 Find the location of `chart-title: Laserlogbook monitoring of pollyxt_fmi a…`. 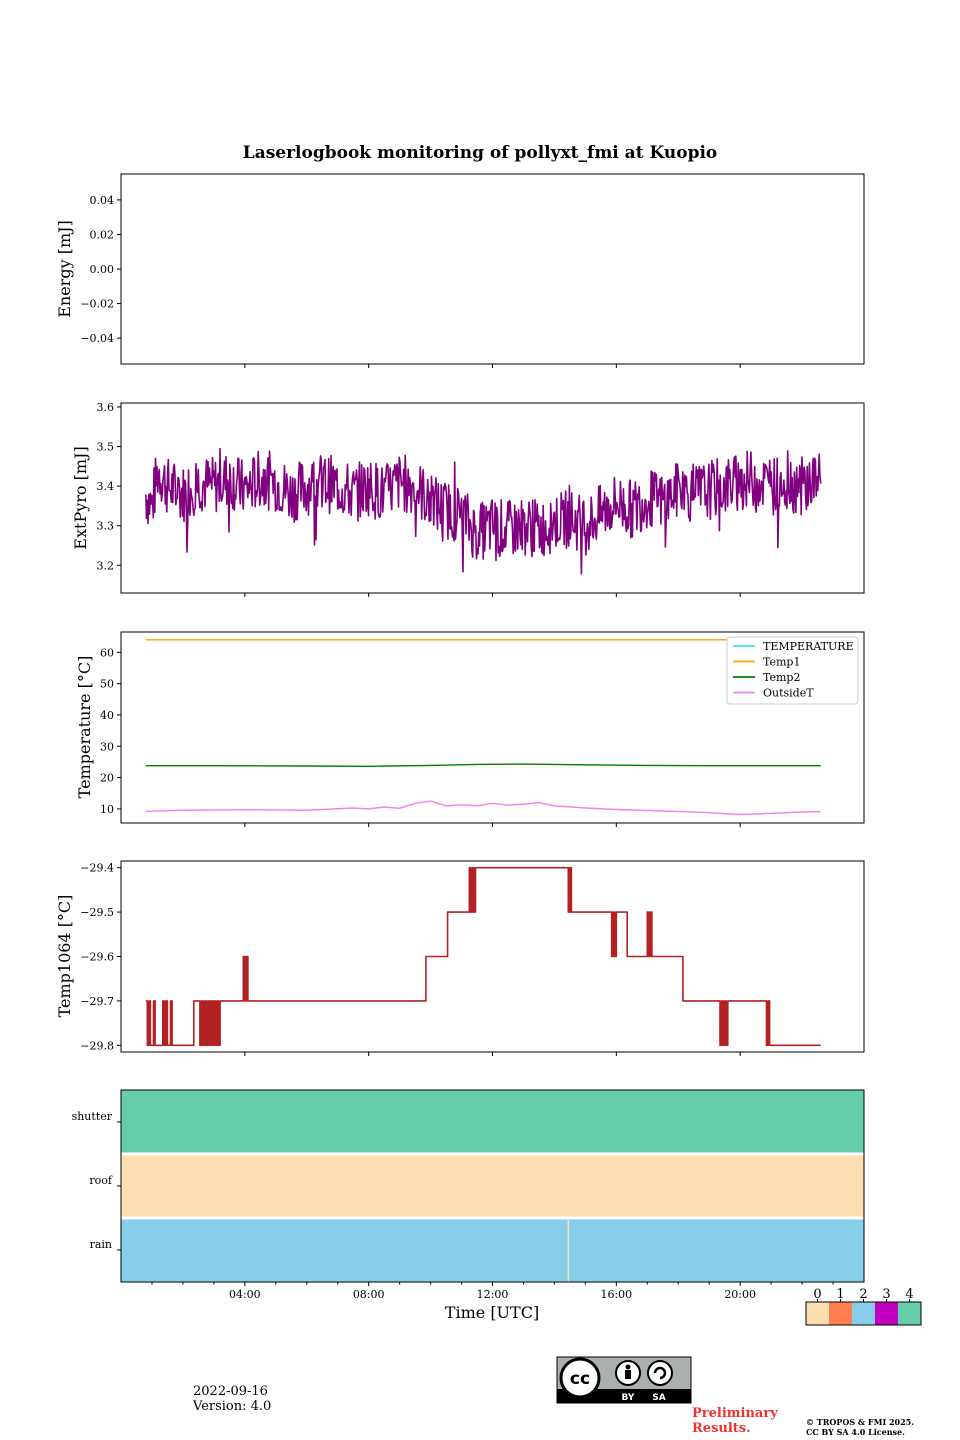

chart-title: Laserlogbook monitoring of pollyxt_fmi a… is located at coordinates (480, 153).